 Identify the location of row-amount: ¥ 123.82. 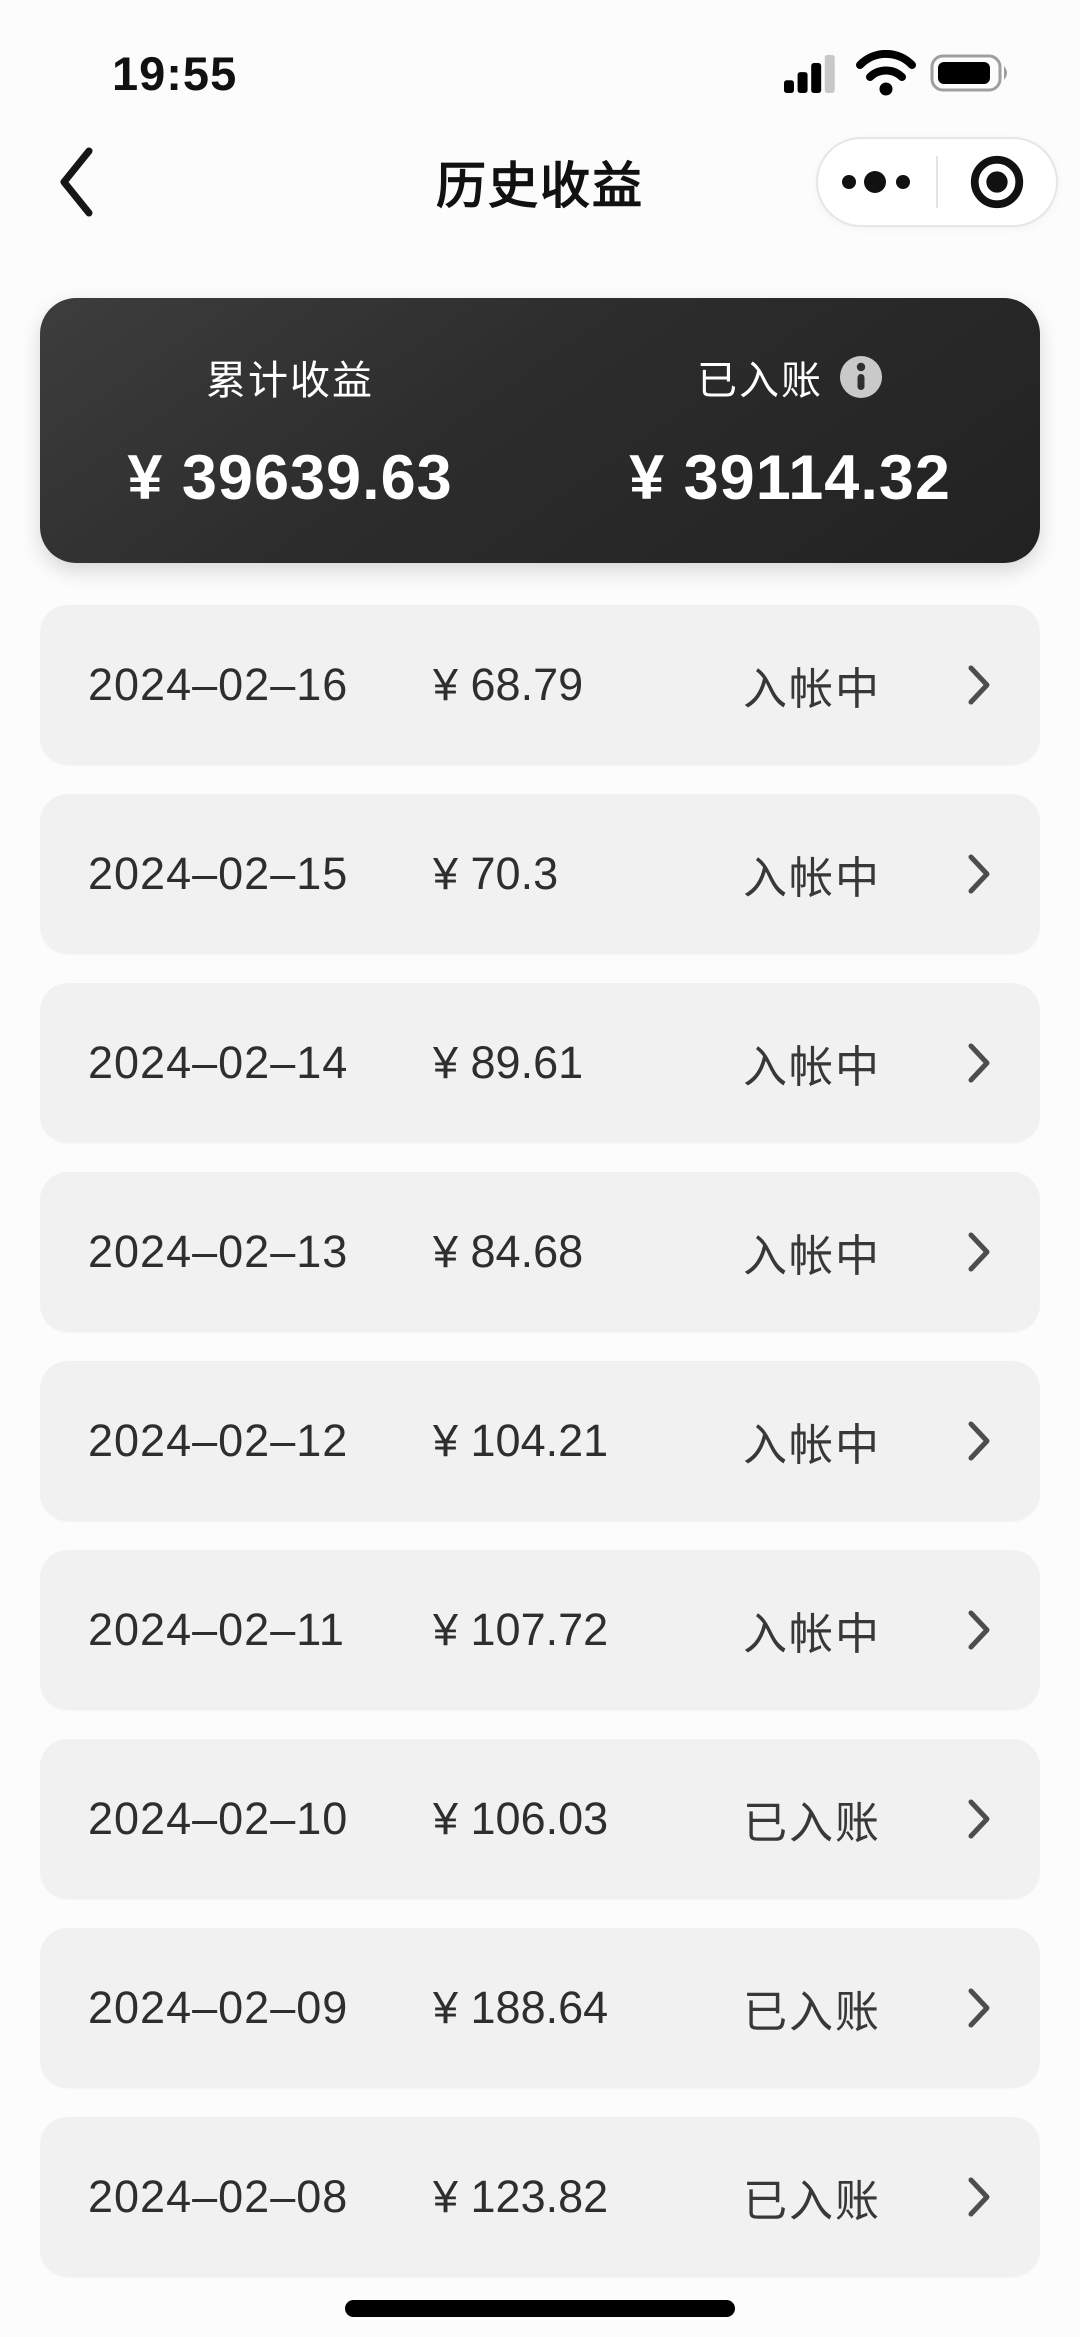
(521, 2196).